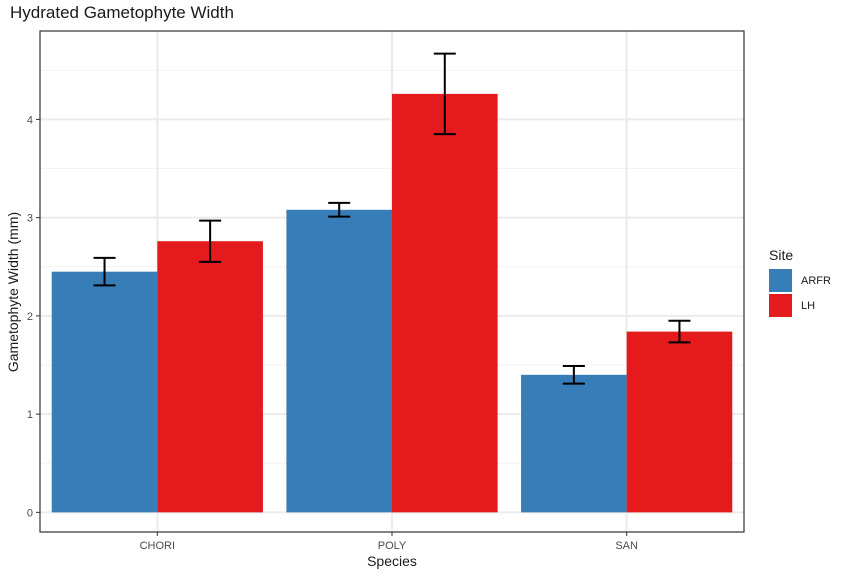 This screenshot has height=577, width=850. I want to click on legend-label-lh: LH, so click(808, 306).